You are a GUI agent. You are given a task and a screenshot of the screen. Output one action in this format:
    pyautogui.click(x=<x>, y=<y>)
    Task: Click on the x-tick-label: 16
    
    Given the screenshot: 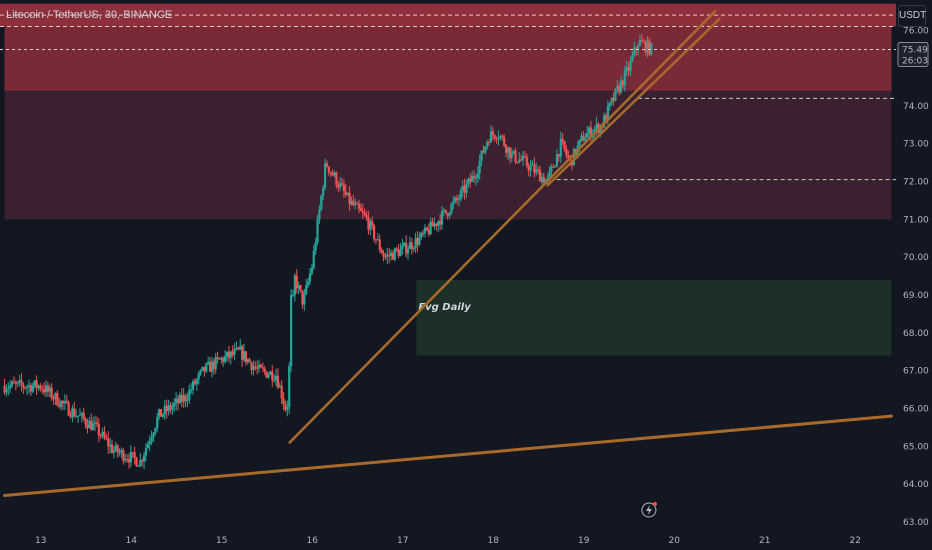 What is the action you would take?
    pyautogui.click(x=313, y=541)
    